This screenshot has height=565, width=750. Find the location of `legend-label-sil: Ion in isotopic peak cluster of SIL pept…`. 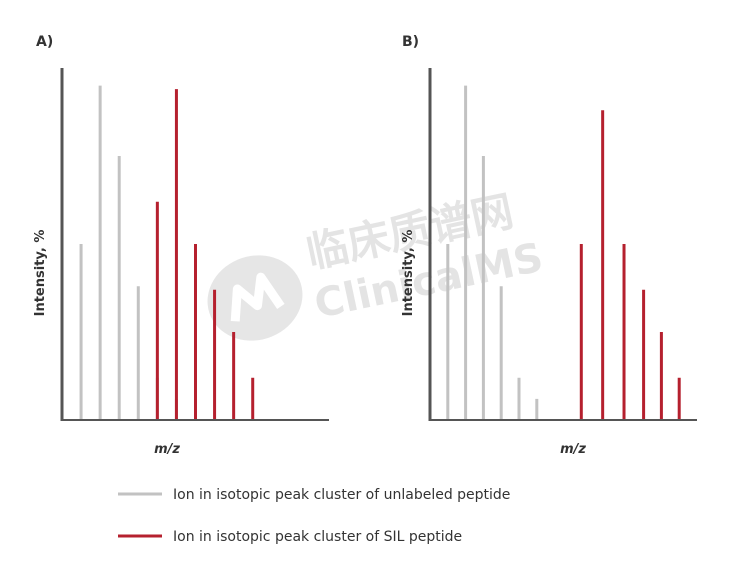

legend-label-sil: Ion in isotopic peak cluster of SIL pept… is located at coordinates (317, 537).